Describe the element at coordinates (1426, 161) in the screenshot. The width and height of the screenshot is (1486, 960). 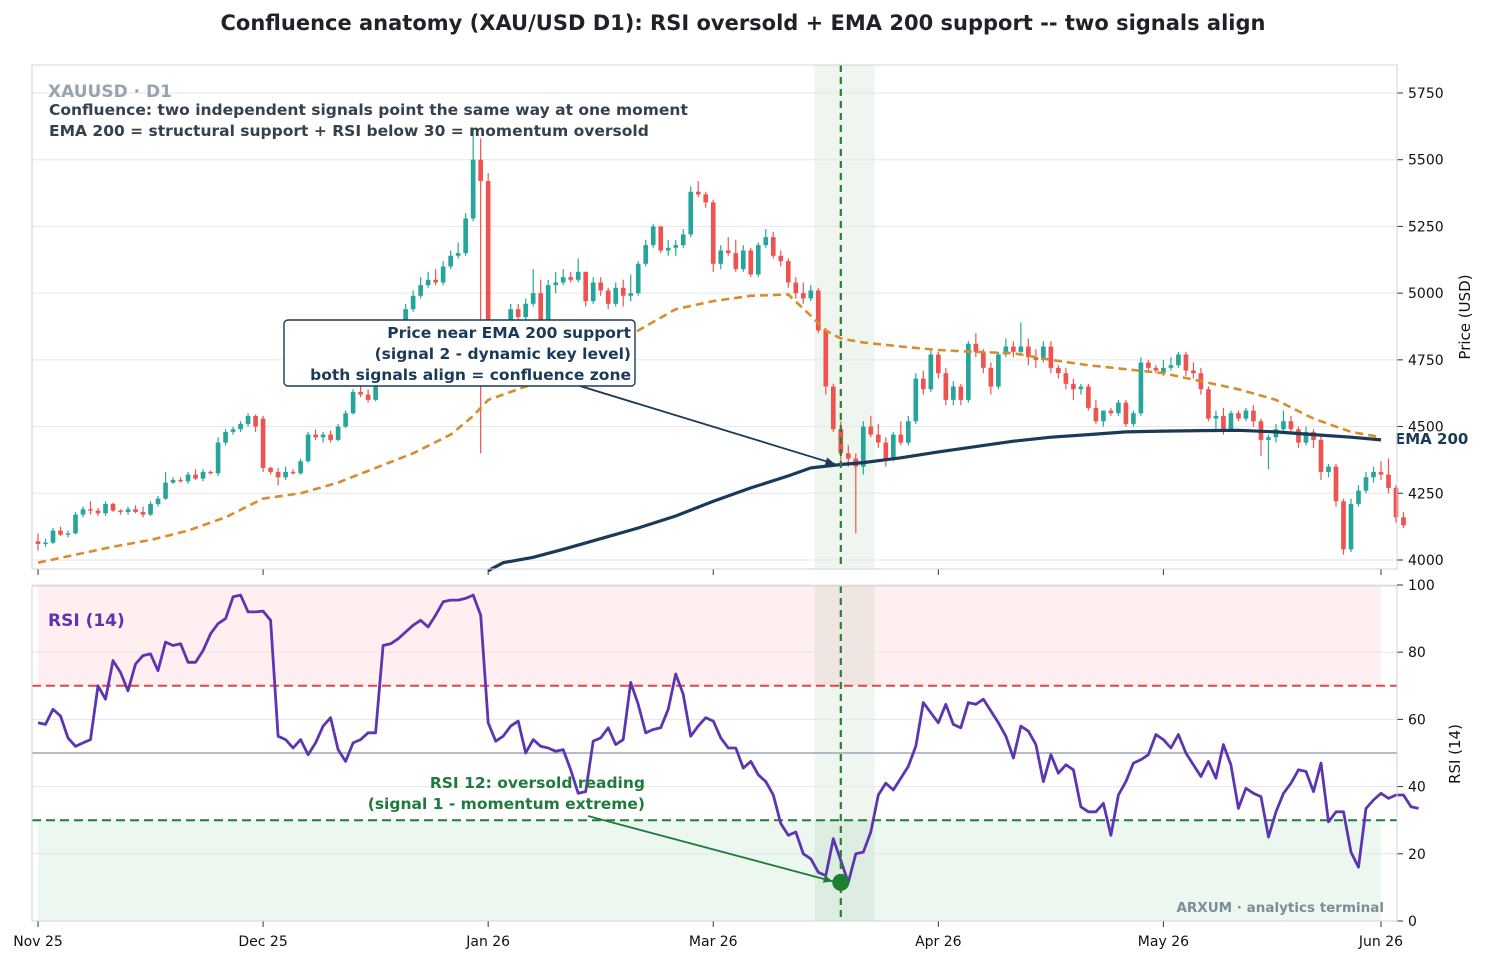
I see `price-y-tick-label: 5500` at that location.